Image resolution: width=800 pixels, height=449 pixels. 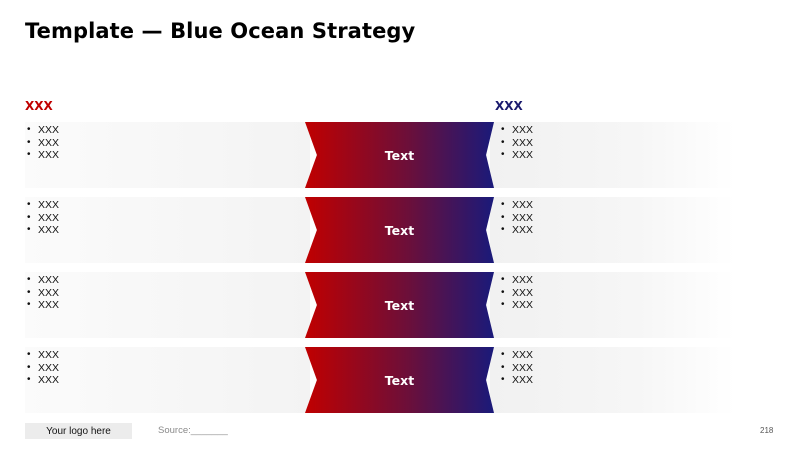 What do you see at coordinates (39, 106) in the screenshot?
I see `left-column-header: XXX` at bounding box center [39, 106].